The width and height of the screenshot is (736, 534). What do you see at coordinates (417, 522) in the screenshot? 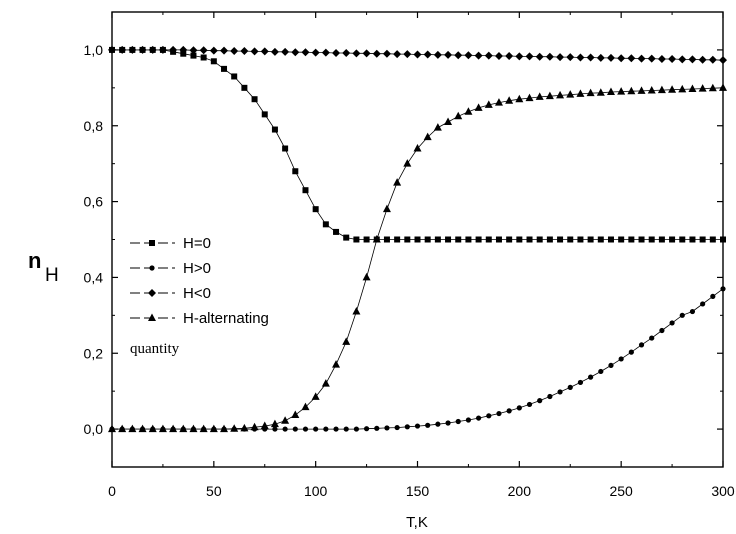
I see `x-axis-title: T,K` at bounding box center [417, 522].